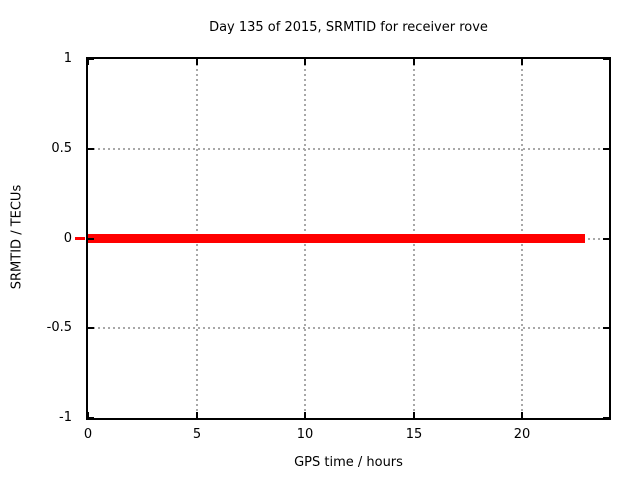 The width and height of the screenshot is (640, 480). Describe the element at coordinates (17, 237) in the screenshot. I see `y-axis-label: SRMTID / TECUs` at that location.